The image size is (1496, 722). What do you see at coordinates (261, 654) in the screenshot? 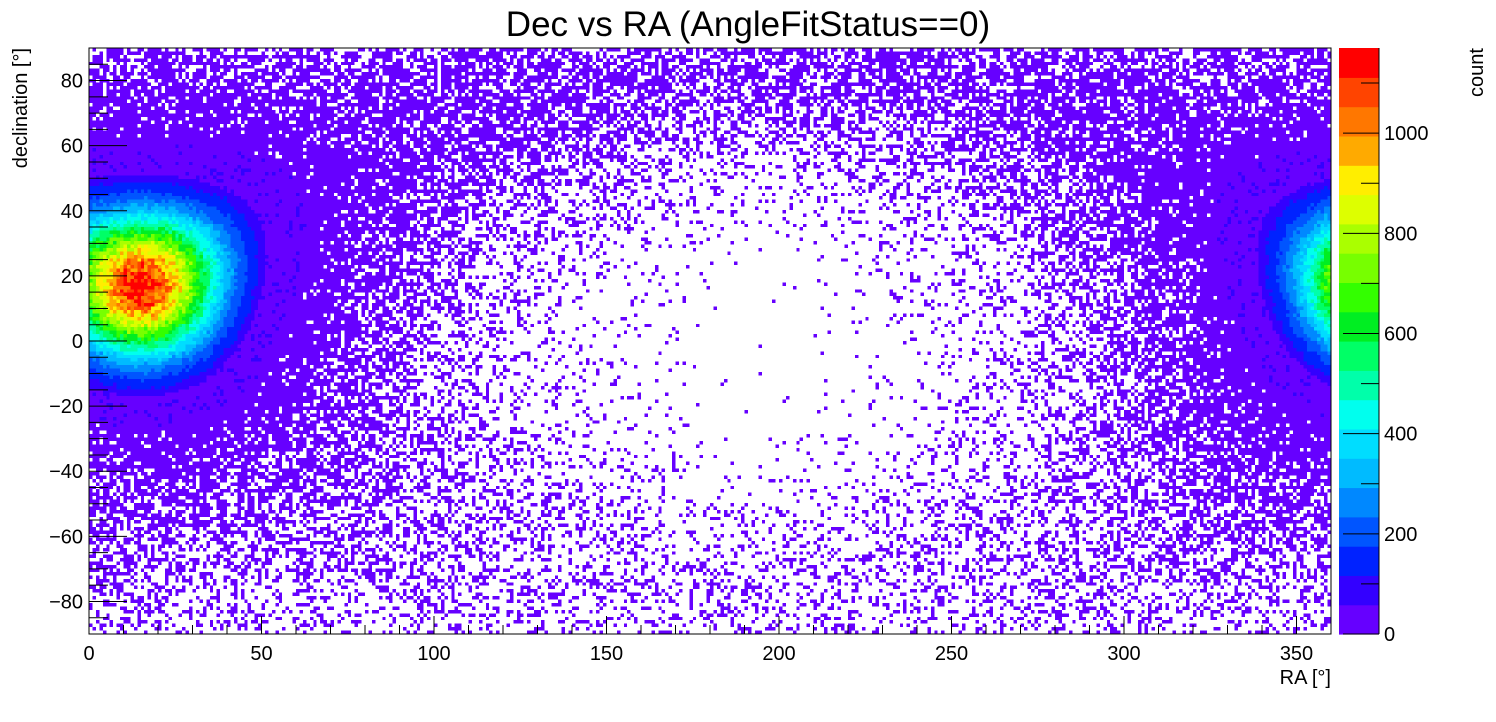
I see `x-tick-label: 50` at bounding box center [261, 654].